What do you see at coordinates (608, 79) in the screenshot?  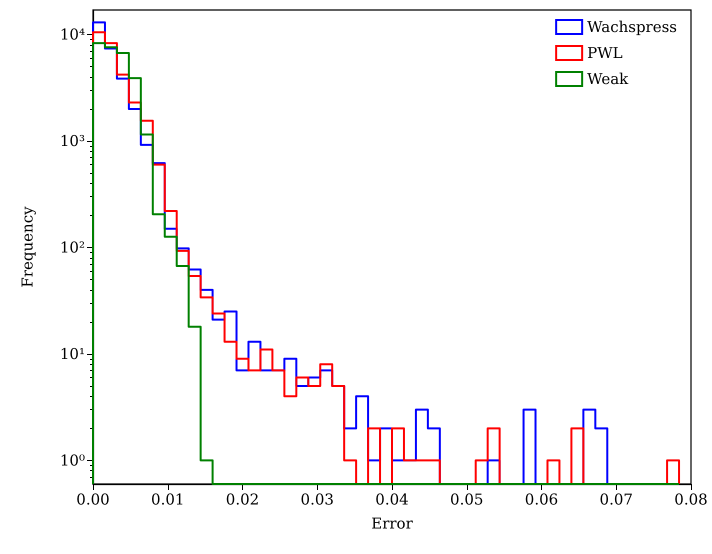 I see `legend-label: Weak` at bounding box center [608, 79].